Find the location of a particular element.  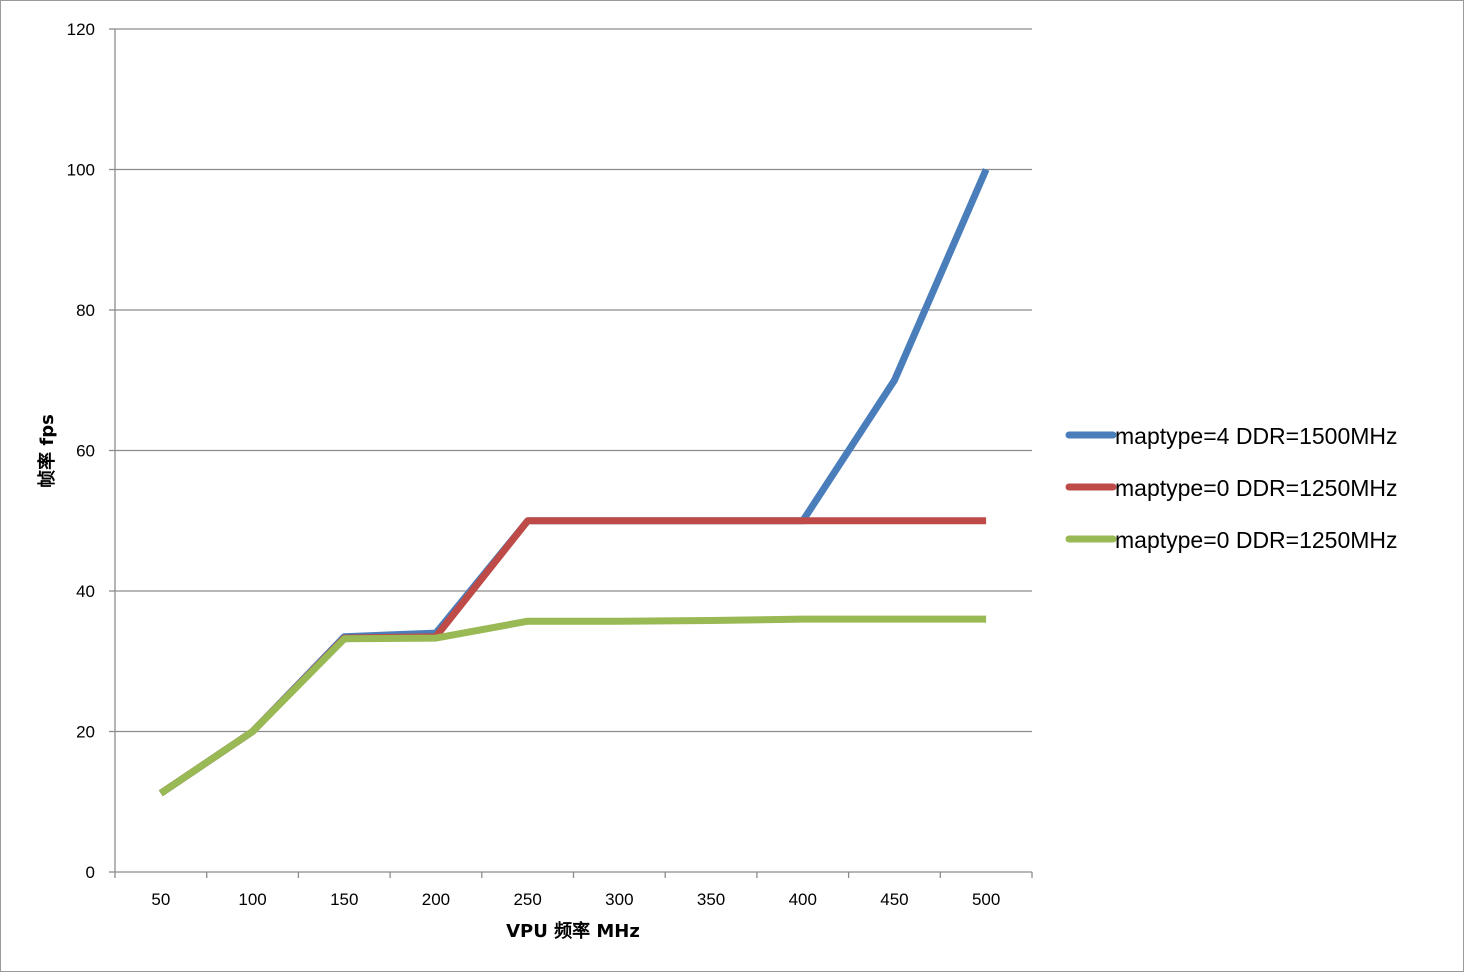

x-tick-label: 150 is located at coordinates (344, 899).